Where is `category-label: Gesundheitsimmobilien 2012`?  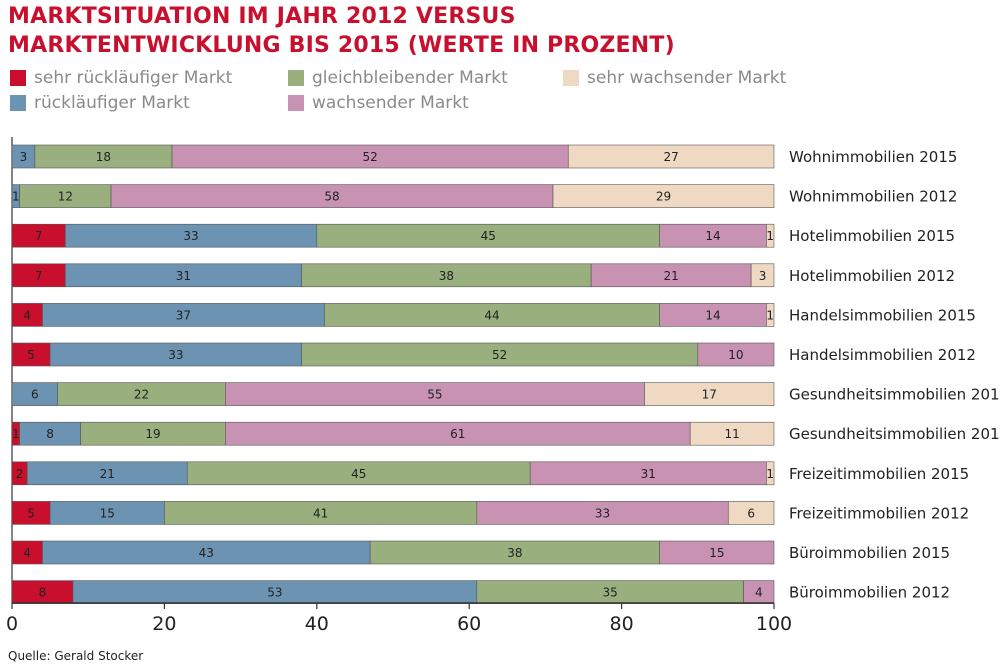 category-label: Gesundheitsimmobilien 2012 is located at coordinates (894, 434).